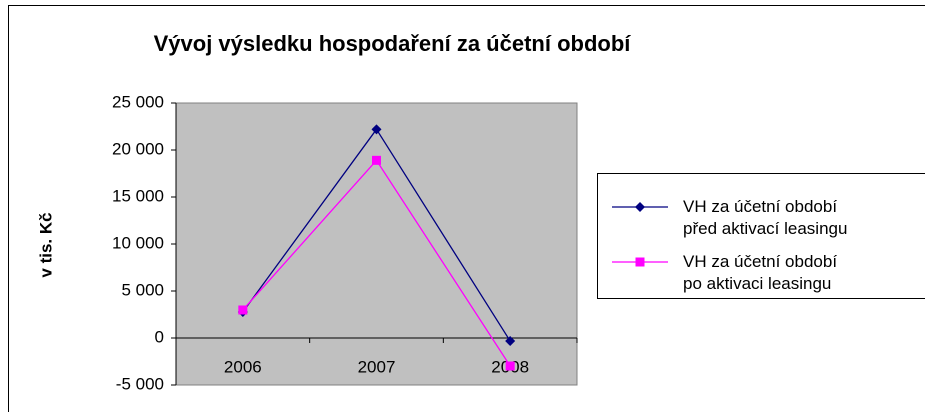  I want to click on legend-box, so click(761, 236).